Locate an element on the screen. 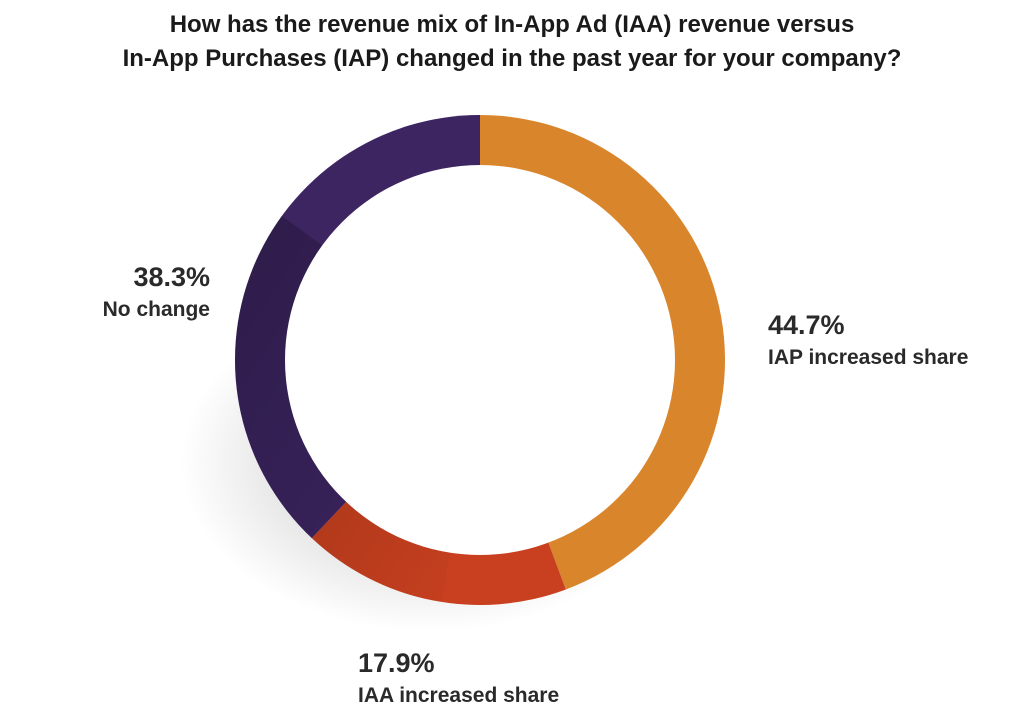 Image resolution: width=1024 pixels, height=716 pixels. slice-category-label: IAP increased share is located at coordinates (868, 357).